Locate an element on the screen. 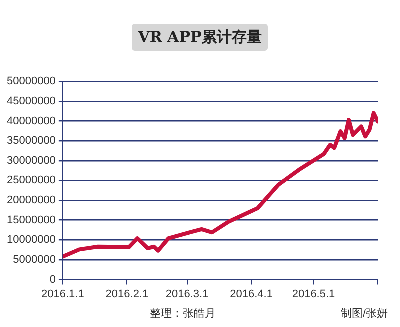  chart-title: VR APP累计存量 is located at coordinates (200, 37).